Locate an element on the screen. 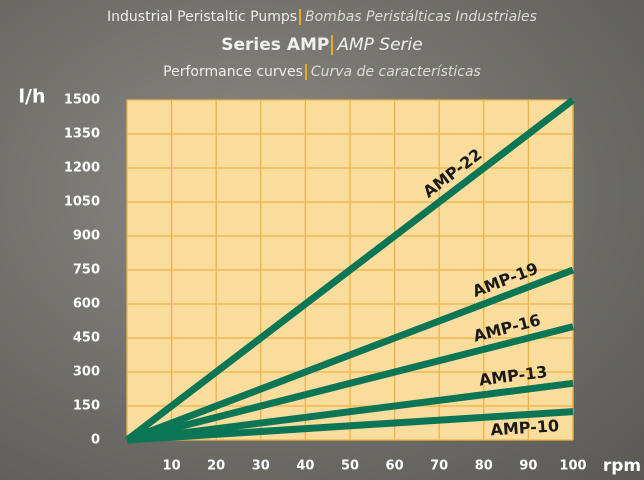  x-tick-label: 30 is located at coordinates (261, 466).